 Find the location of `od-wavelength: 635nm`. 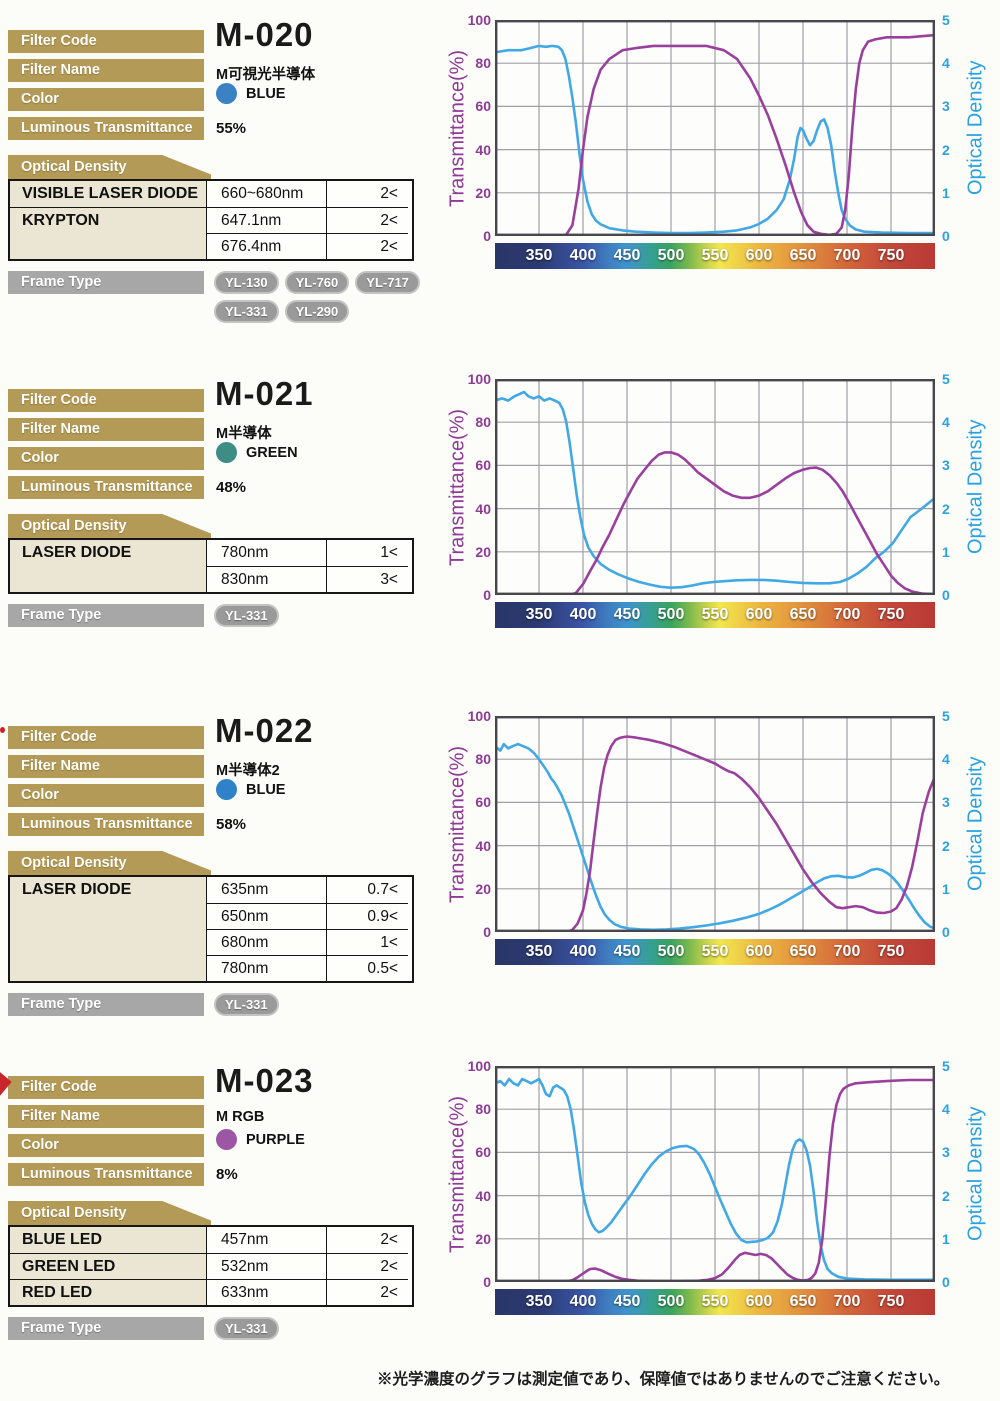

od-wavelength: 635nm is located at coordinates (267, 890).